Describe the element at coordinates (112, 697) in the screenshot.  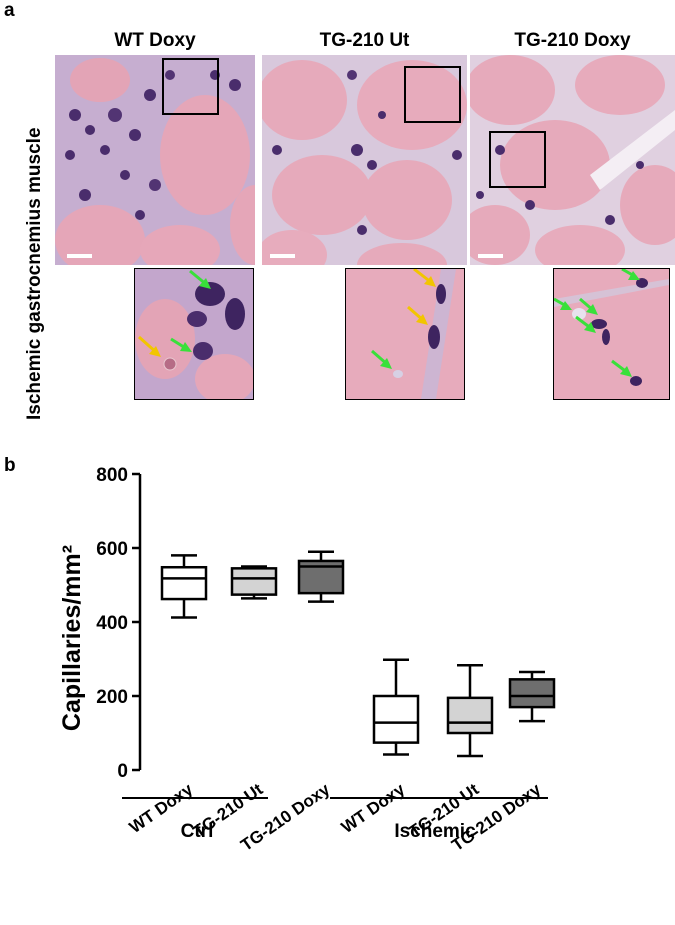
I see `y-tick-label: 200` at that location.